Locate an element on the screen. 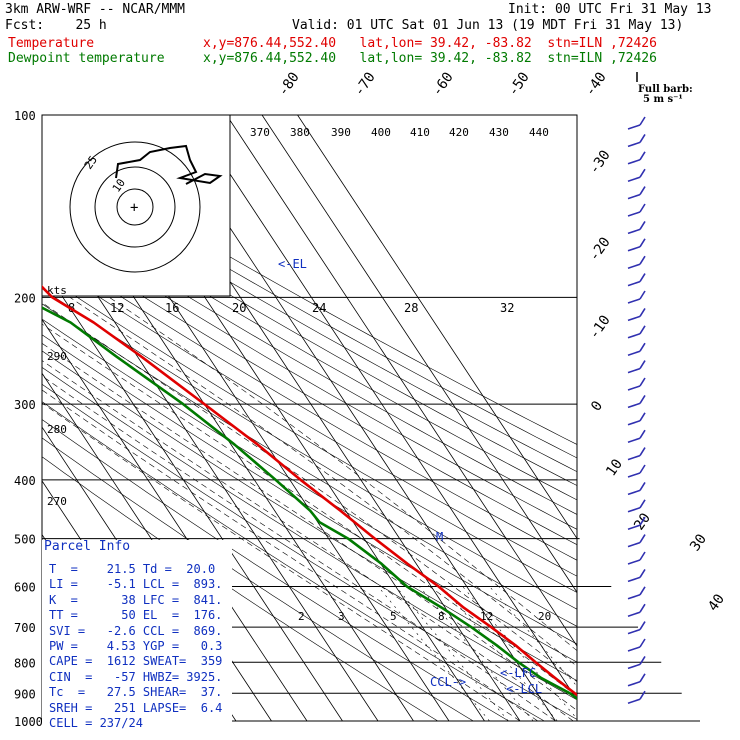 The image size is (740, 740). temperature-tick-label: 30 is located at coordinates (698, 542).